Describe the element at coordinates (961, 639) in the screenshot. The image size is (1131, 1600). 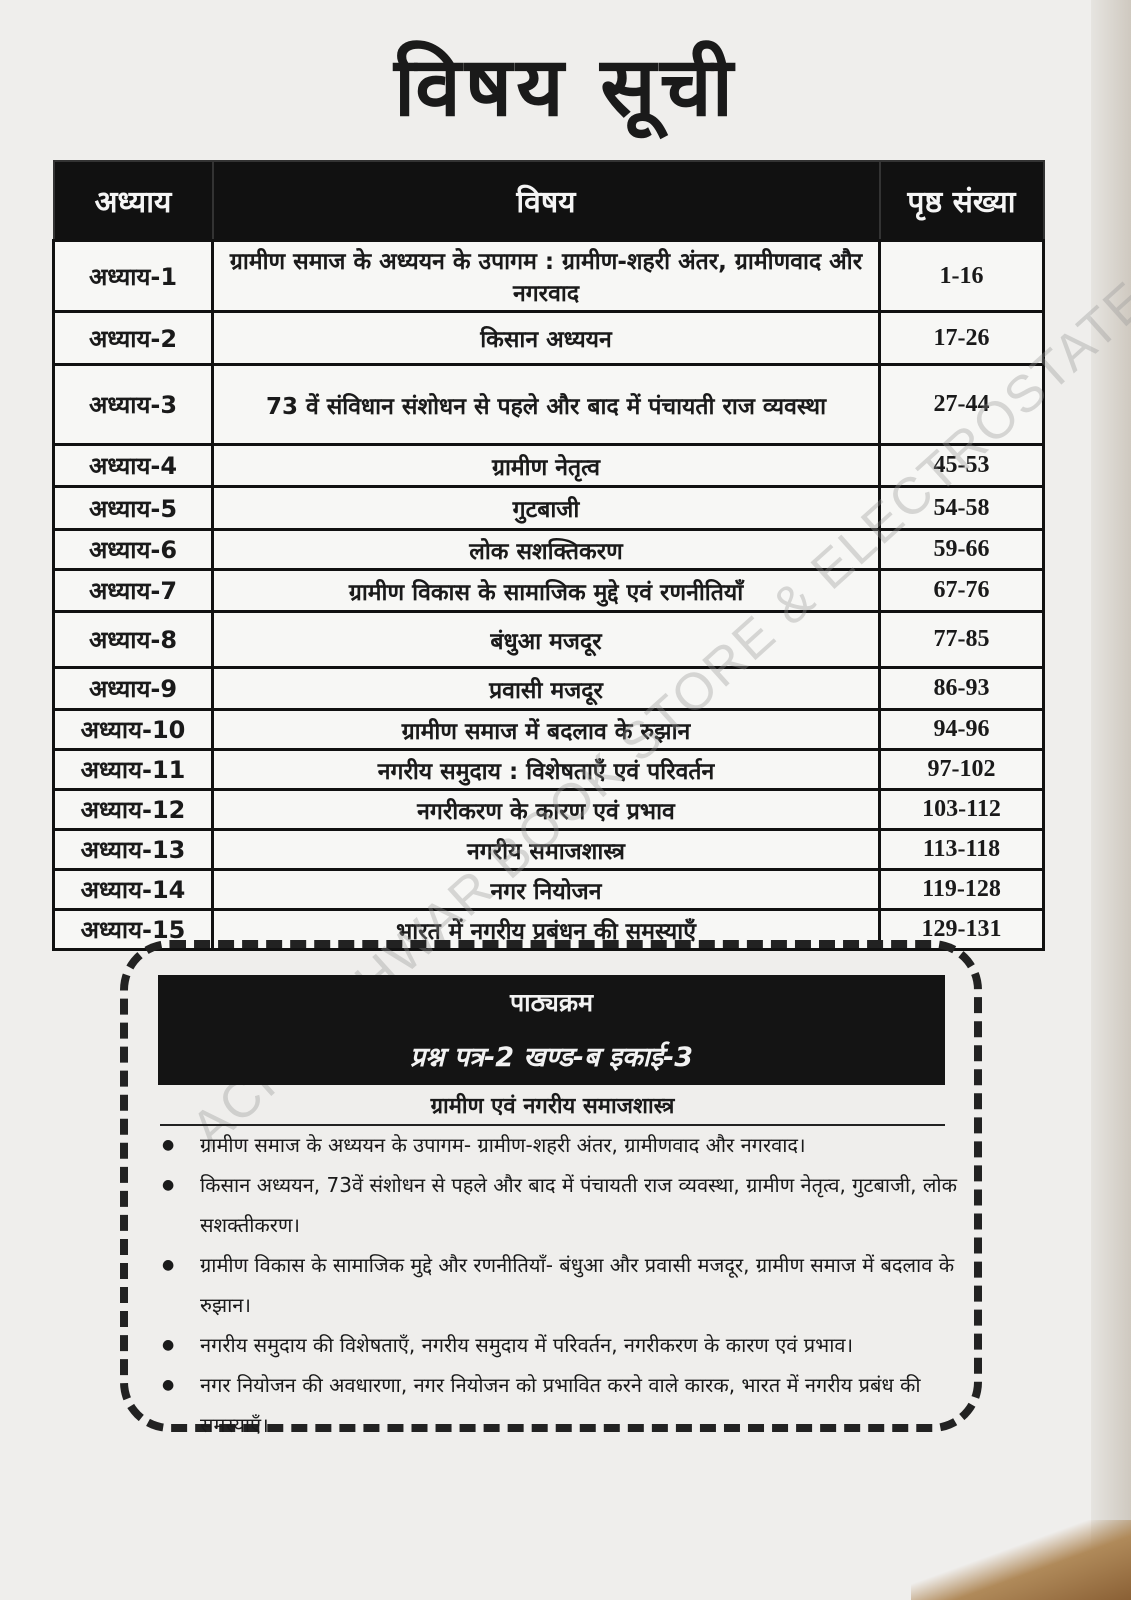
I see `pages-cell: 77-85` at that location.